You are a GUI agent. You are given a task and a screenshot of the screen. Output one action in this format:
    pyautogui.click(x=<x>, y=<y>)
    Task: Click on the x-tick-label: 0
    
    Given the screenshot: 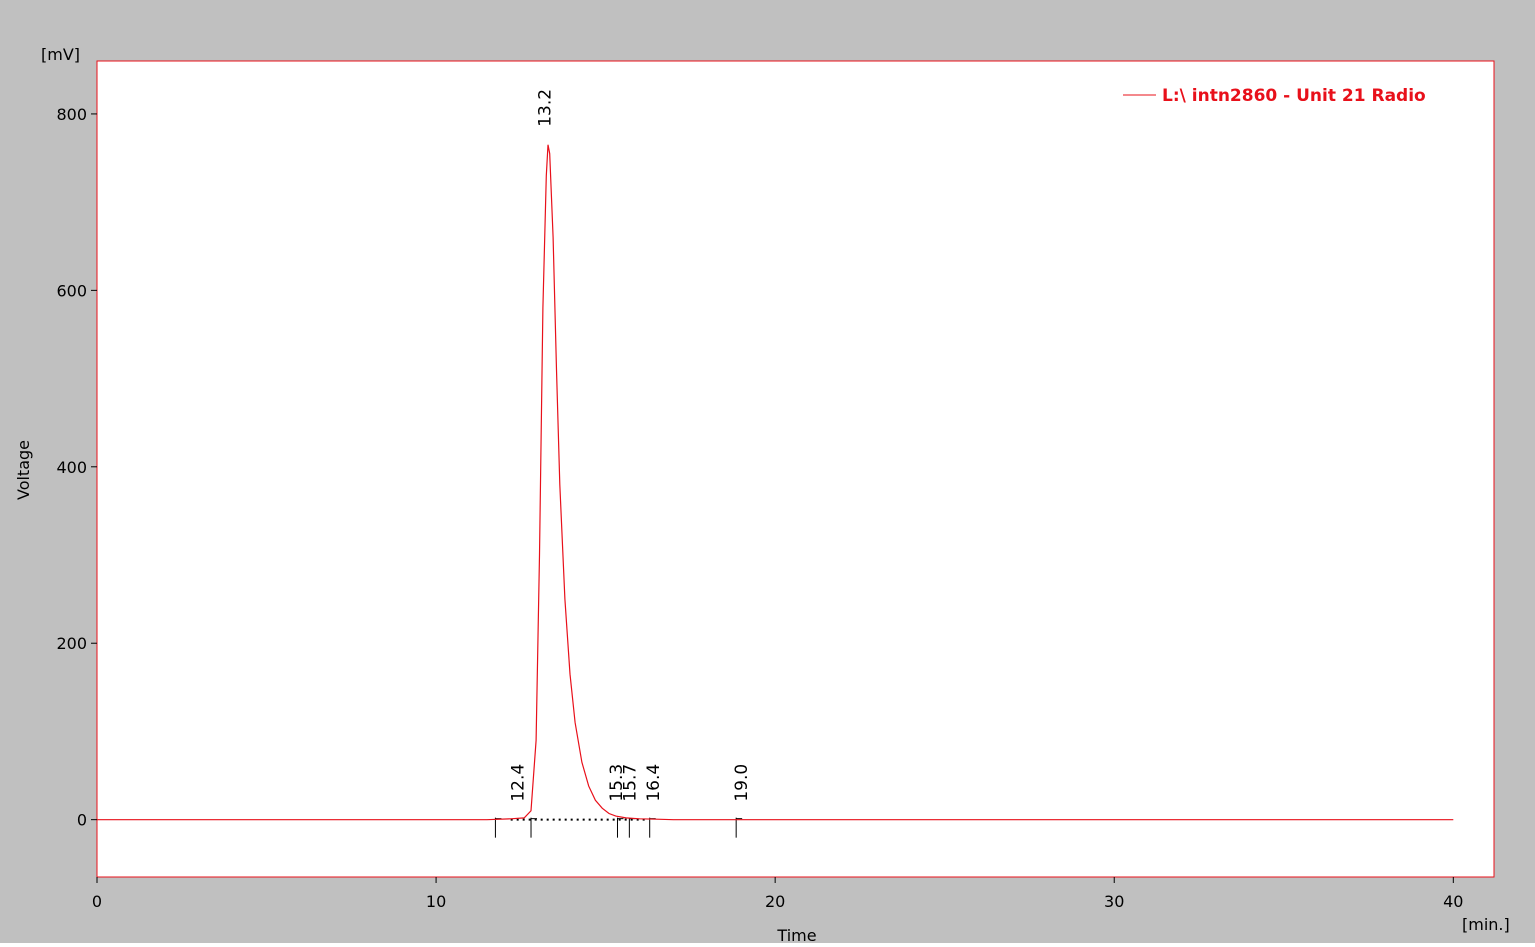 What is the action you would take?
    pyautogui.click(x=97, y=901)
    